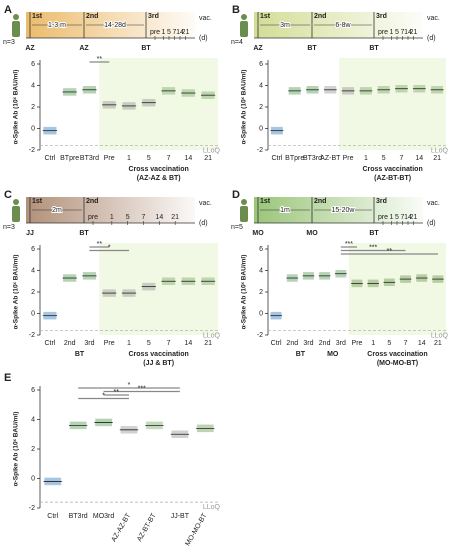 The width and height of the screenshot is (455, 550). Describe the element at coordinates (208, 158) in the screenshot. I see `x-tick-label: 21` at that location.